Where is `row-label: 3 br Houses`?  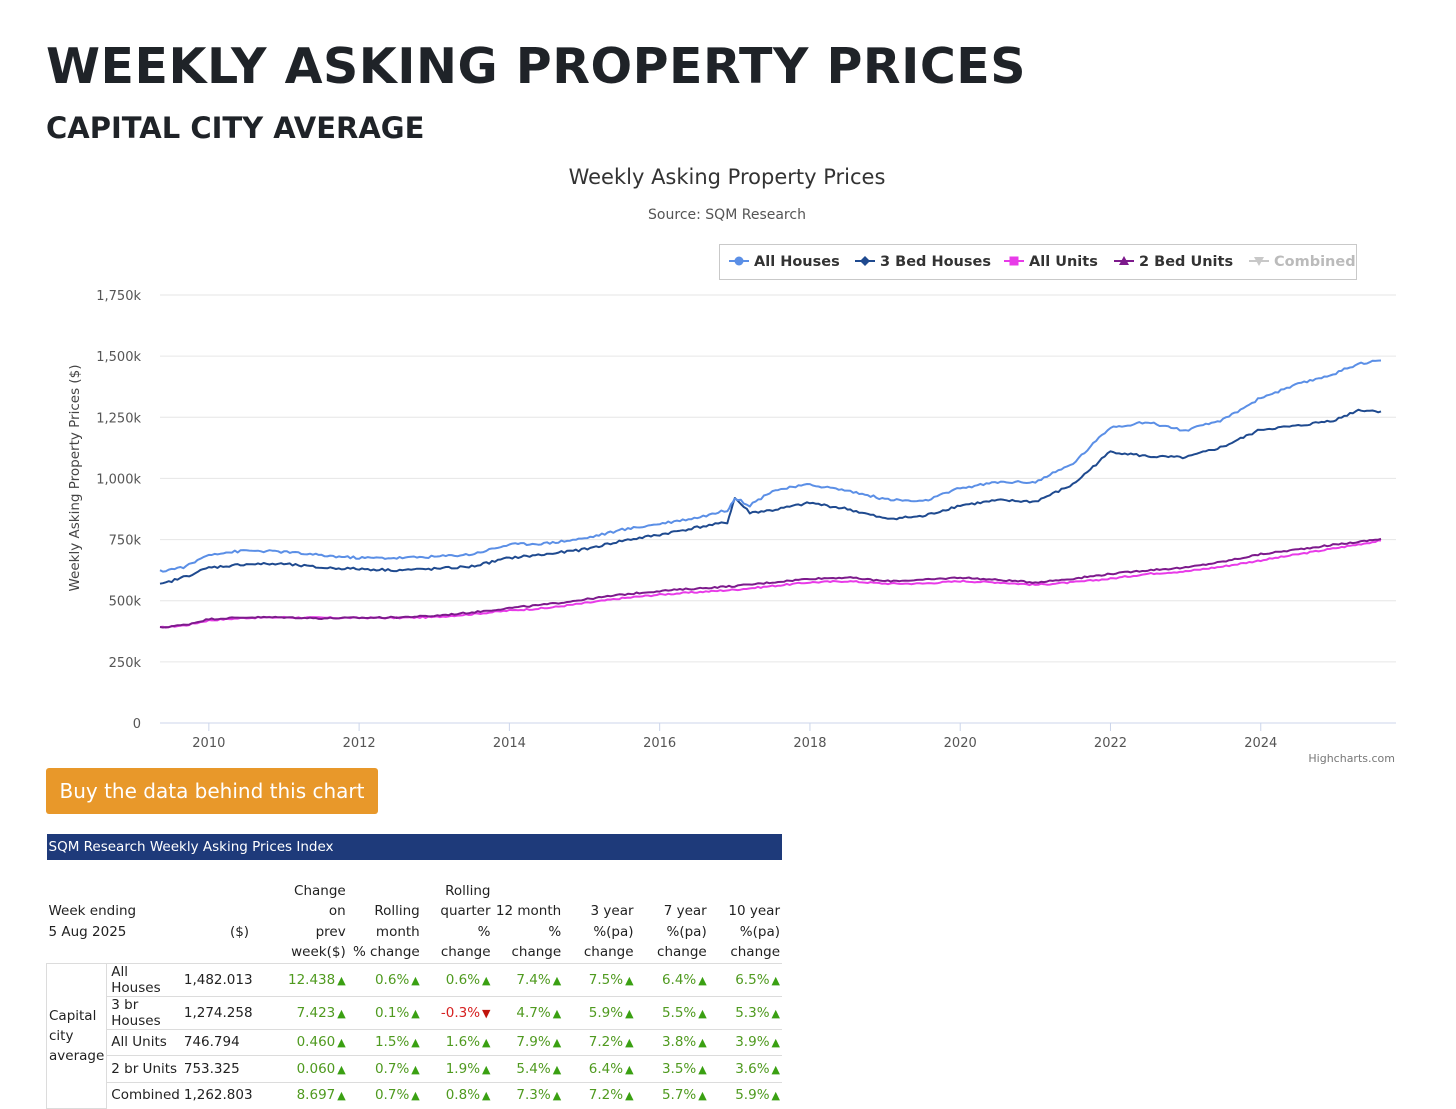
row-label: 3 br Houses is located at coordinates (144, 1012).